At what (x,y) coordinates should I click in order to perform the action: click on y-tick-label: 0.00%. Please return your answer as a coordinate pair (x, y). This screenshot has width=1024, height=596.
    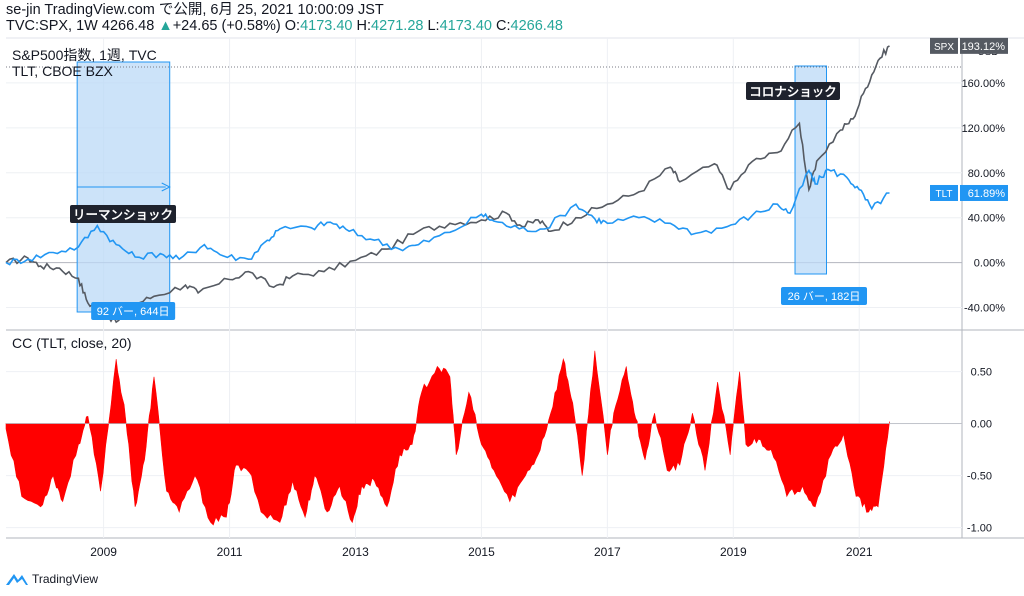
    Looking at the image, I should click on (989, 264).